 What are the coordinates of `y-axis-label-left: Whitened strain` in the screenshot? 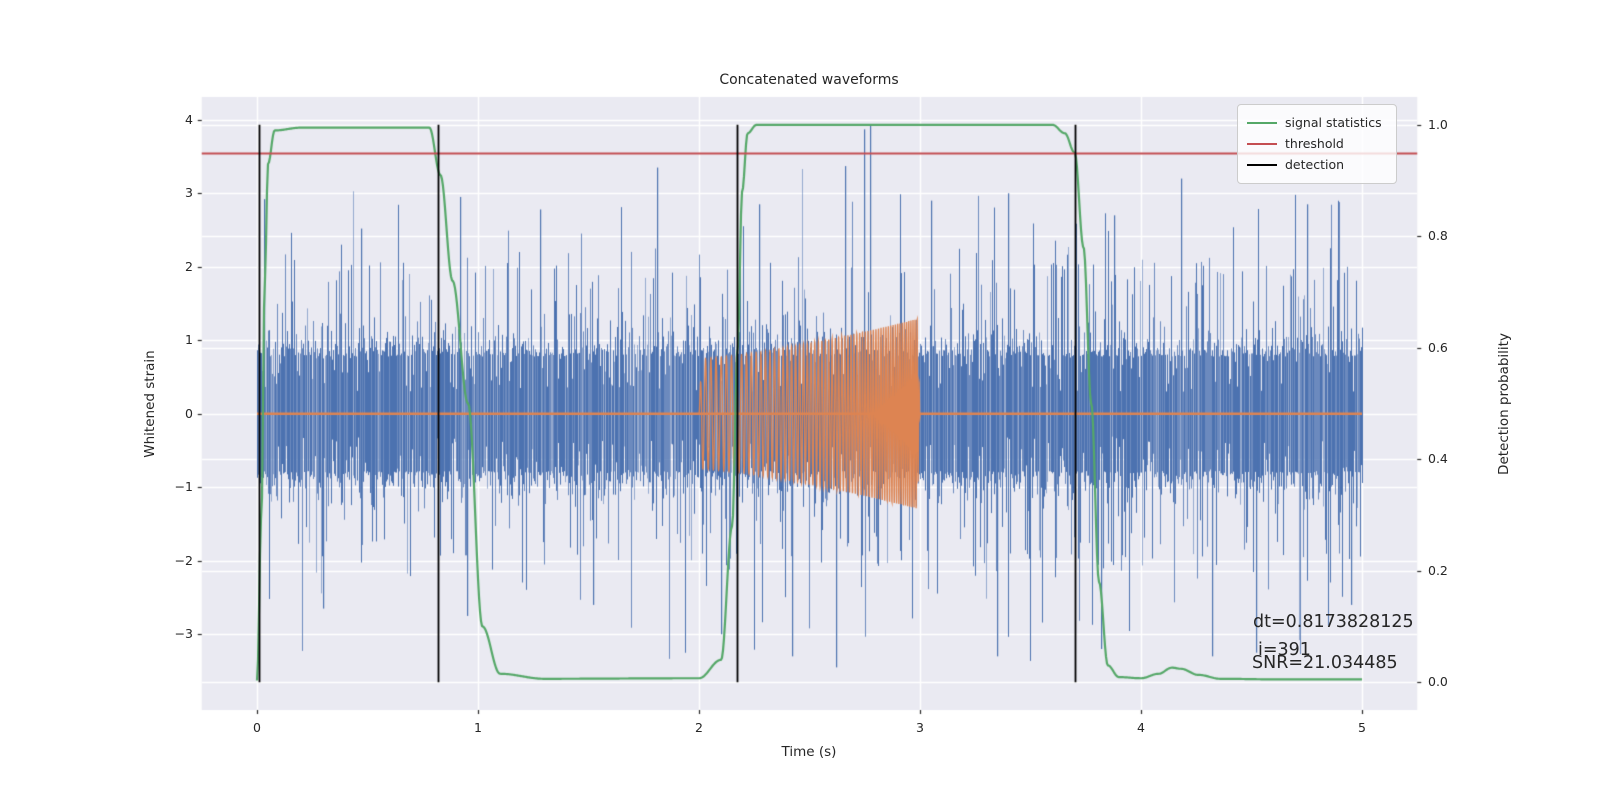 It's located at (150, 404).